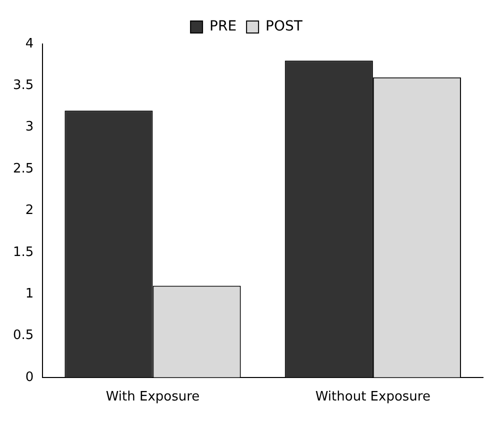  What do you see at coordinates (23, 168) in the screenshot?
I see `y-tick-label: 2.5` at bounding box center [23, 168].